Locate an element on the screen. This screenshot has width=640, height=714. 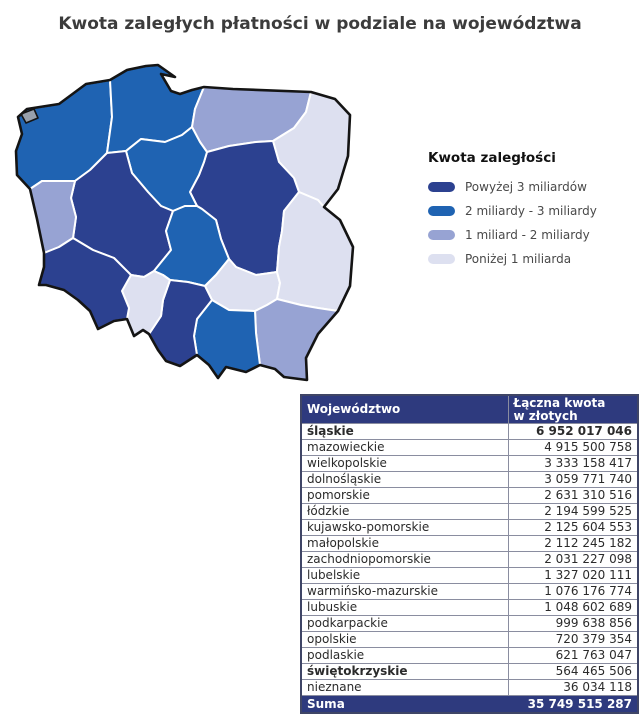
region-cell: mazowieckie is located at coordinates (404, 447).